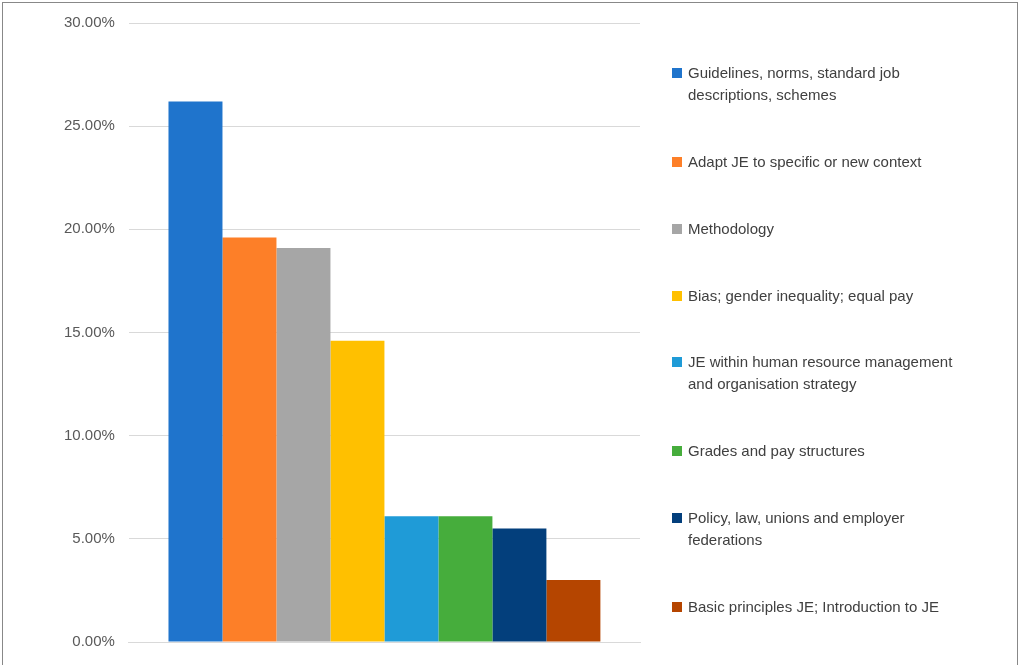 This screenshot has height=665, width=1020. Describe the element at coordinates (731, 228) in the screenshot. I see `legend-label: Methodology` at that location.